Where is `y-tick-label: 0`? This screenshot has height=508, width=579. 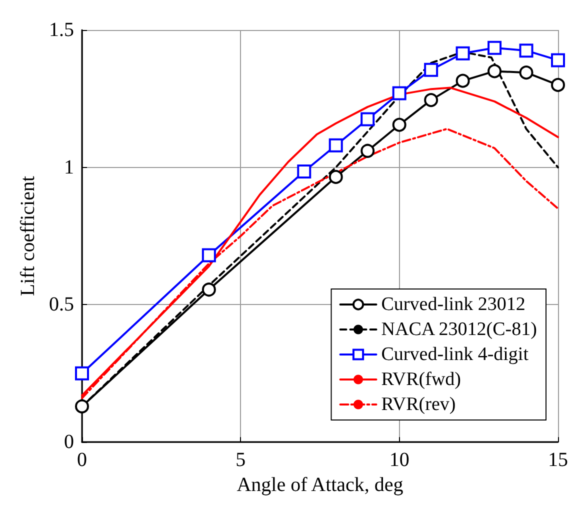
y-tick-label: 0 is located at coordinates (69, 442).